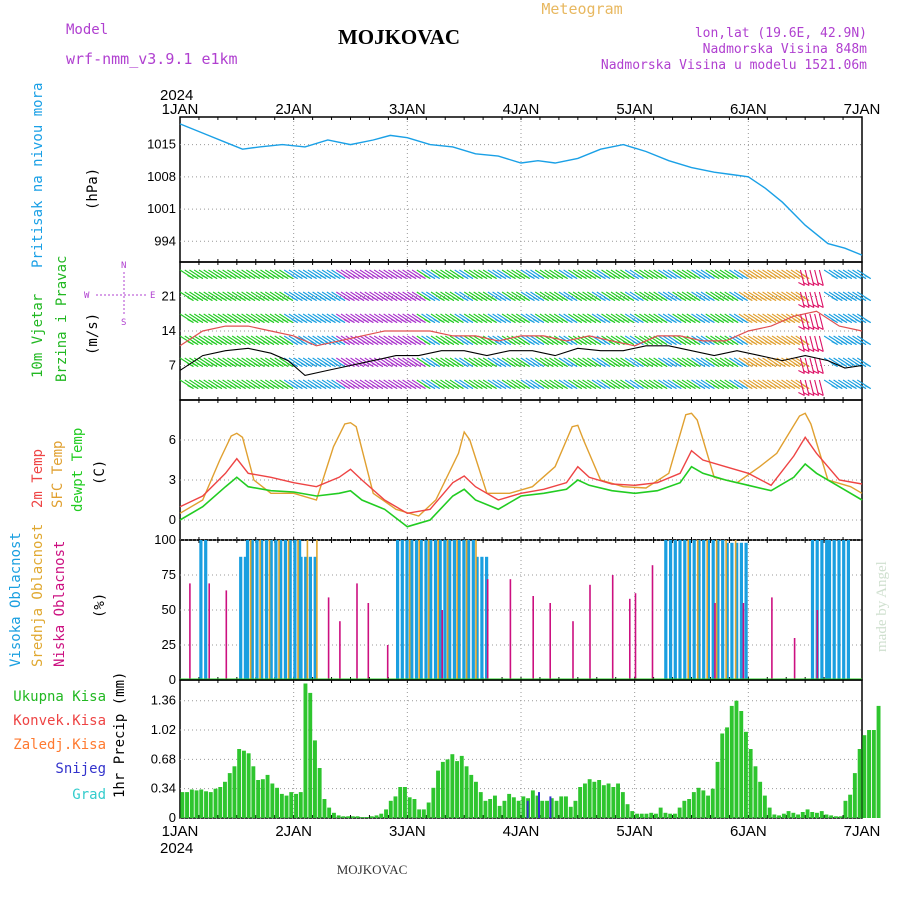 The height and width of the screenshot is (900, 900). Describe the element at coordinates (521, 495) in the screenshot. I see `dewpt-line` at that location.